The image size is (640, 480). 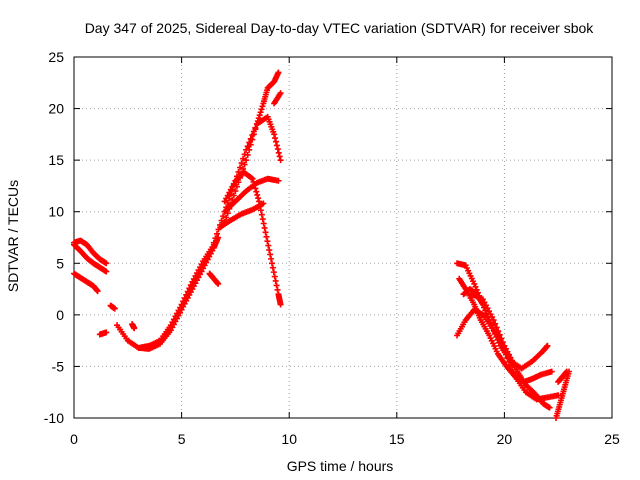 I want to click on y-tick-label: 20, so click(x=56, y=109).